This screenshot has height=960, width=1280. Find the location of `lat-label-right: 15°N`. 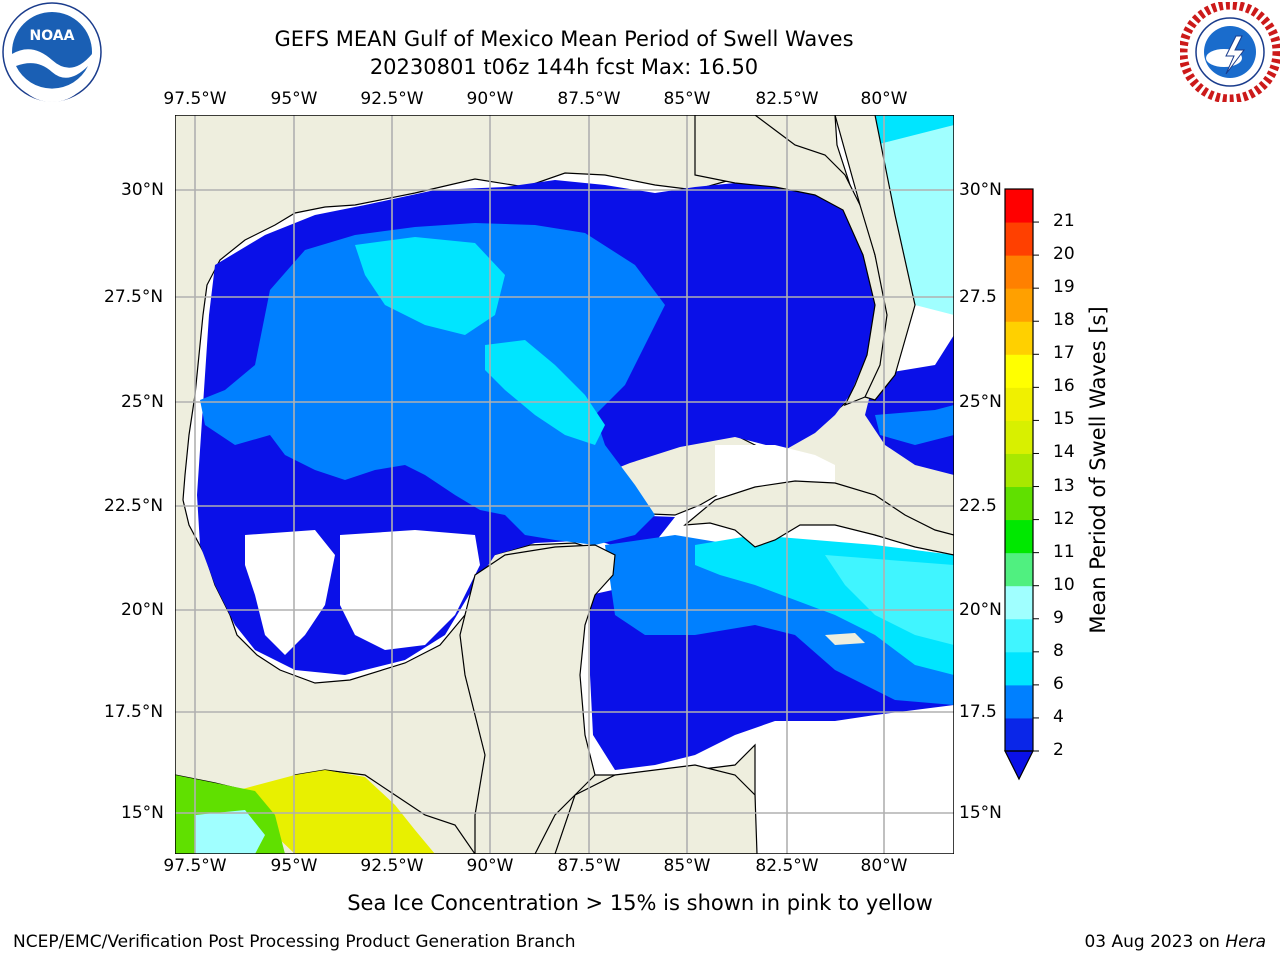

lat-label-right: 15°N is located at coordinates (980, 813).